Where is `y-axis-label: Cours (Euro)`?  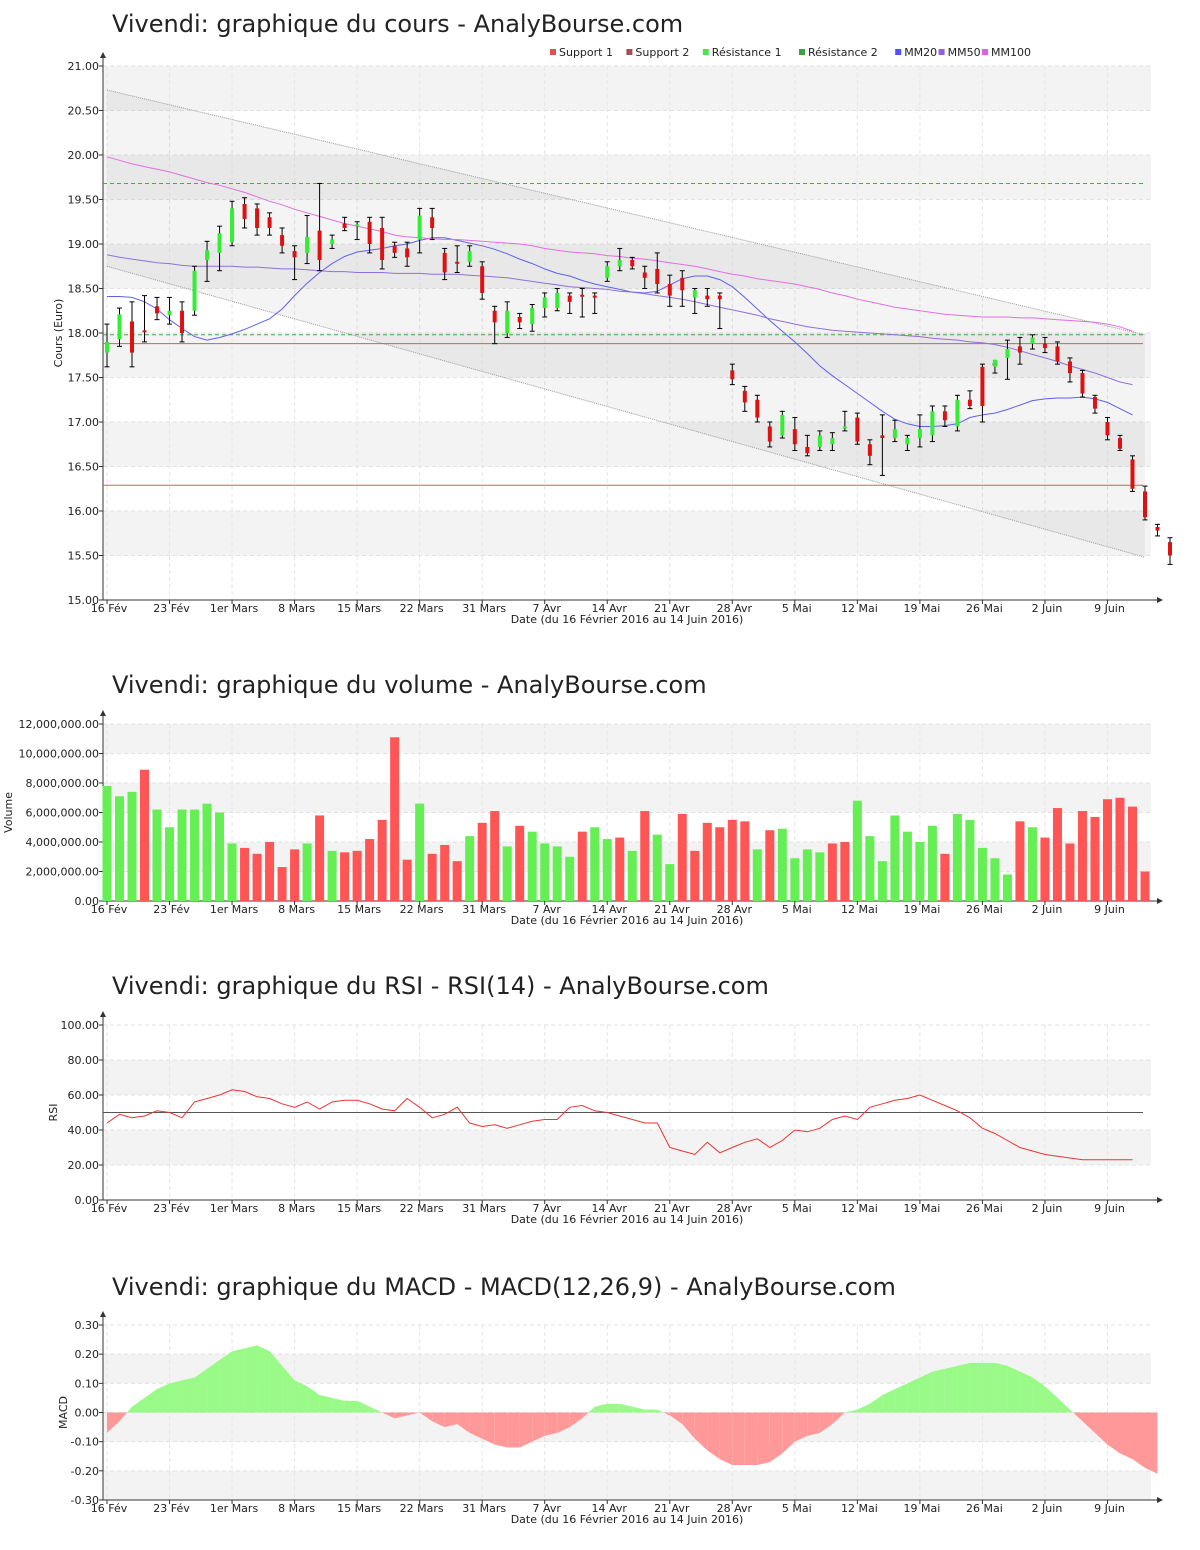 y-axis-label: Cours (Euro) is located at coordinates (58, 333).